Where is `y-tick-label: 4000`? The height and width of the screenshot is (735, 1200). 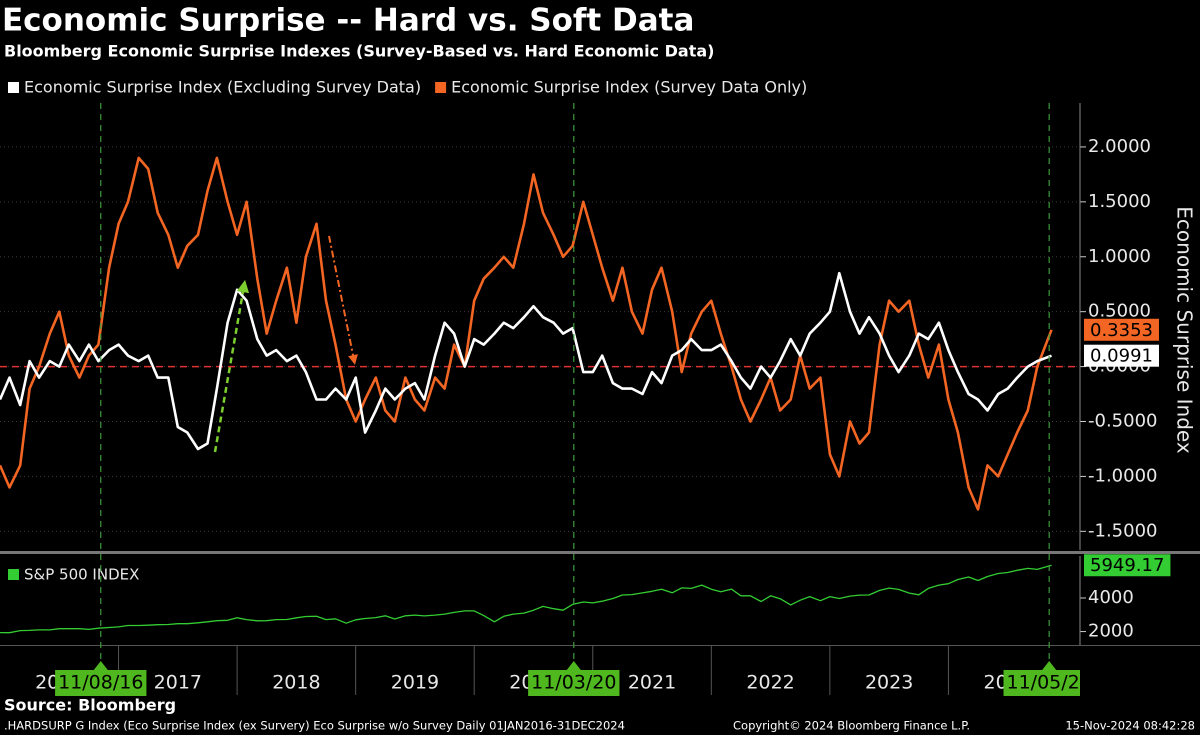 y-tick-label: 4000 is located at coordinates (1111, 597).